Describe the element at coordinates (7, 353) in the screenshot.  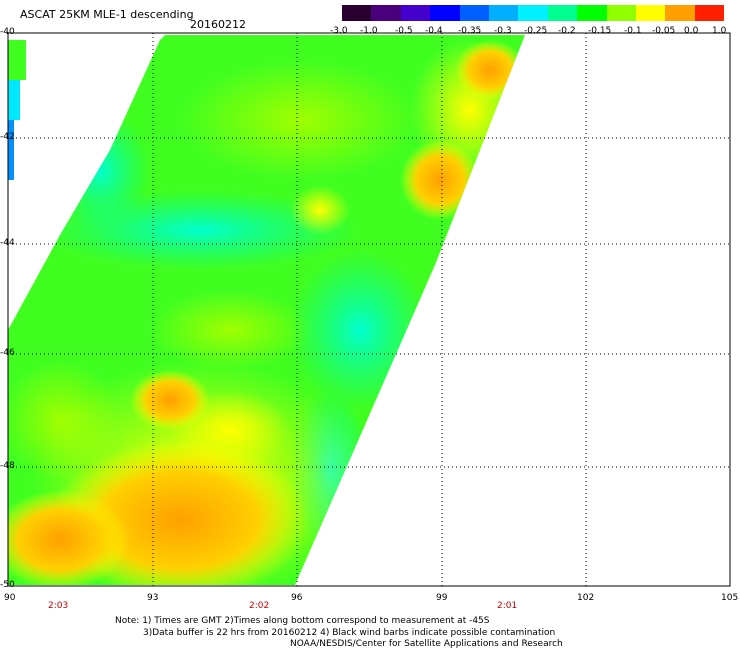
I see `lat-label: -46` at that location.